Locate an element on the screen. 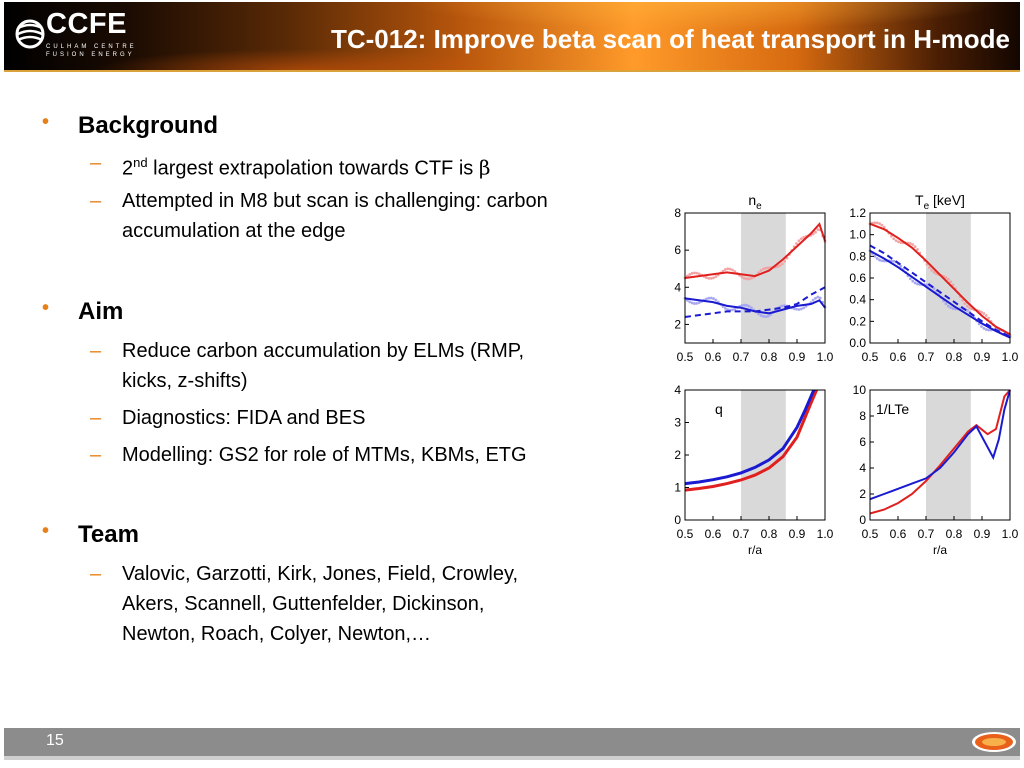  logo-subtitle-1: CULHAM CENTRE is located at coordinates (91, 47).